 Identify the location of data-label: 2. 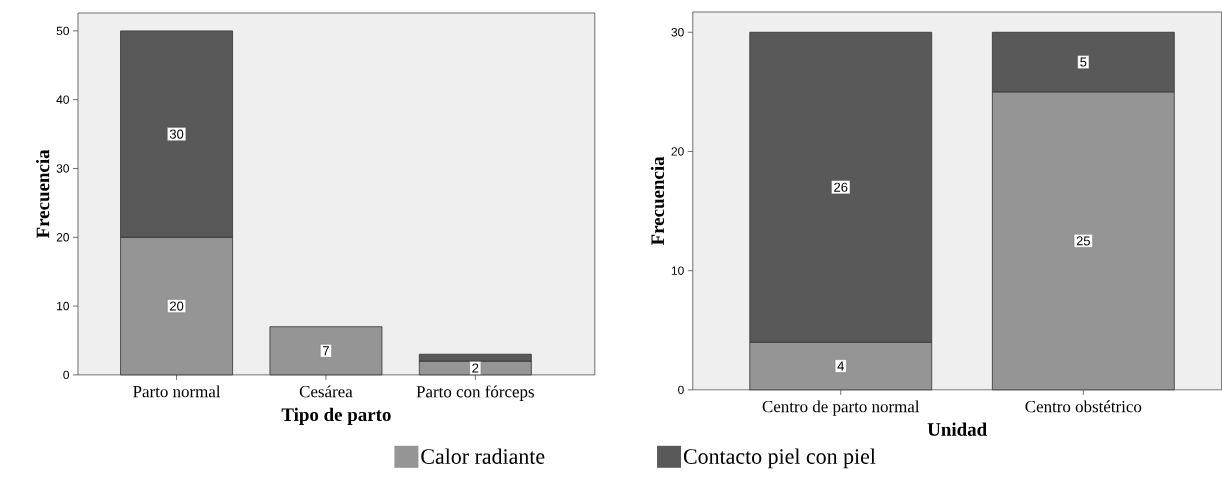
(475, 368).